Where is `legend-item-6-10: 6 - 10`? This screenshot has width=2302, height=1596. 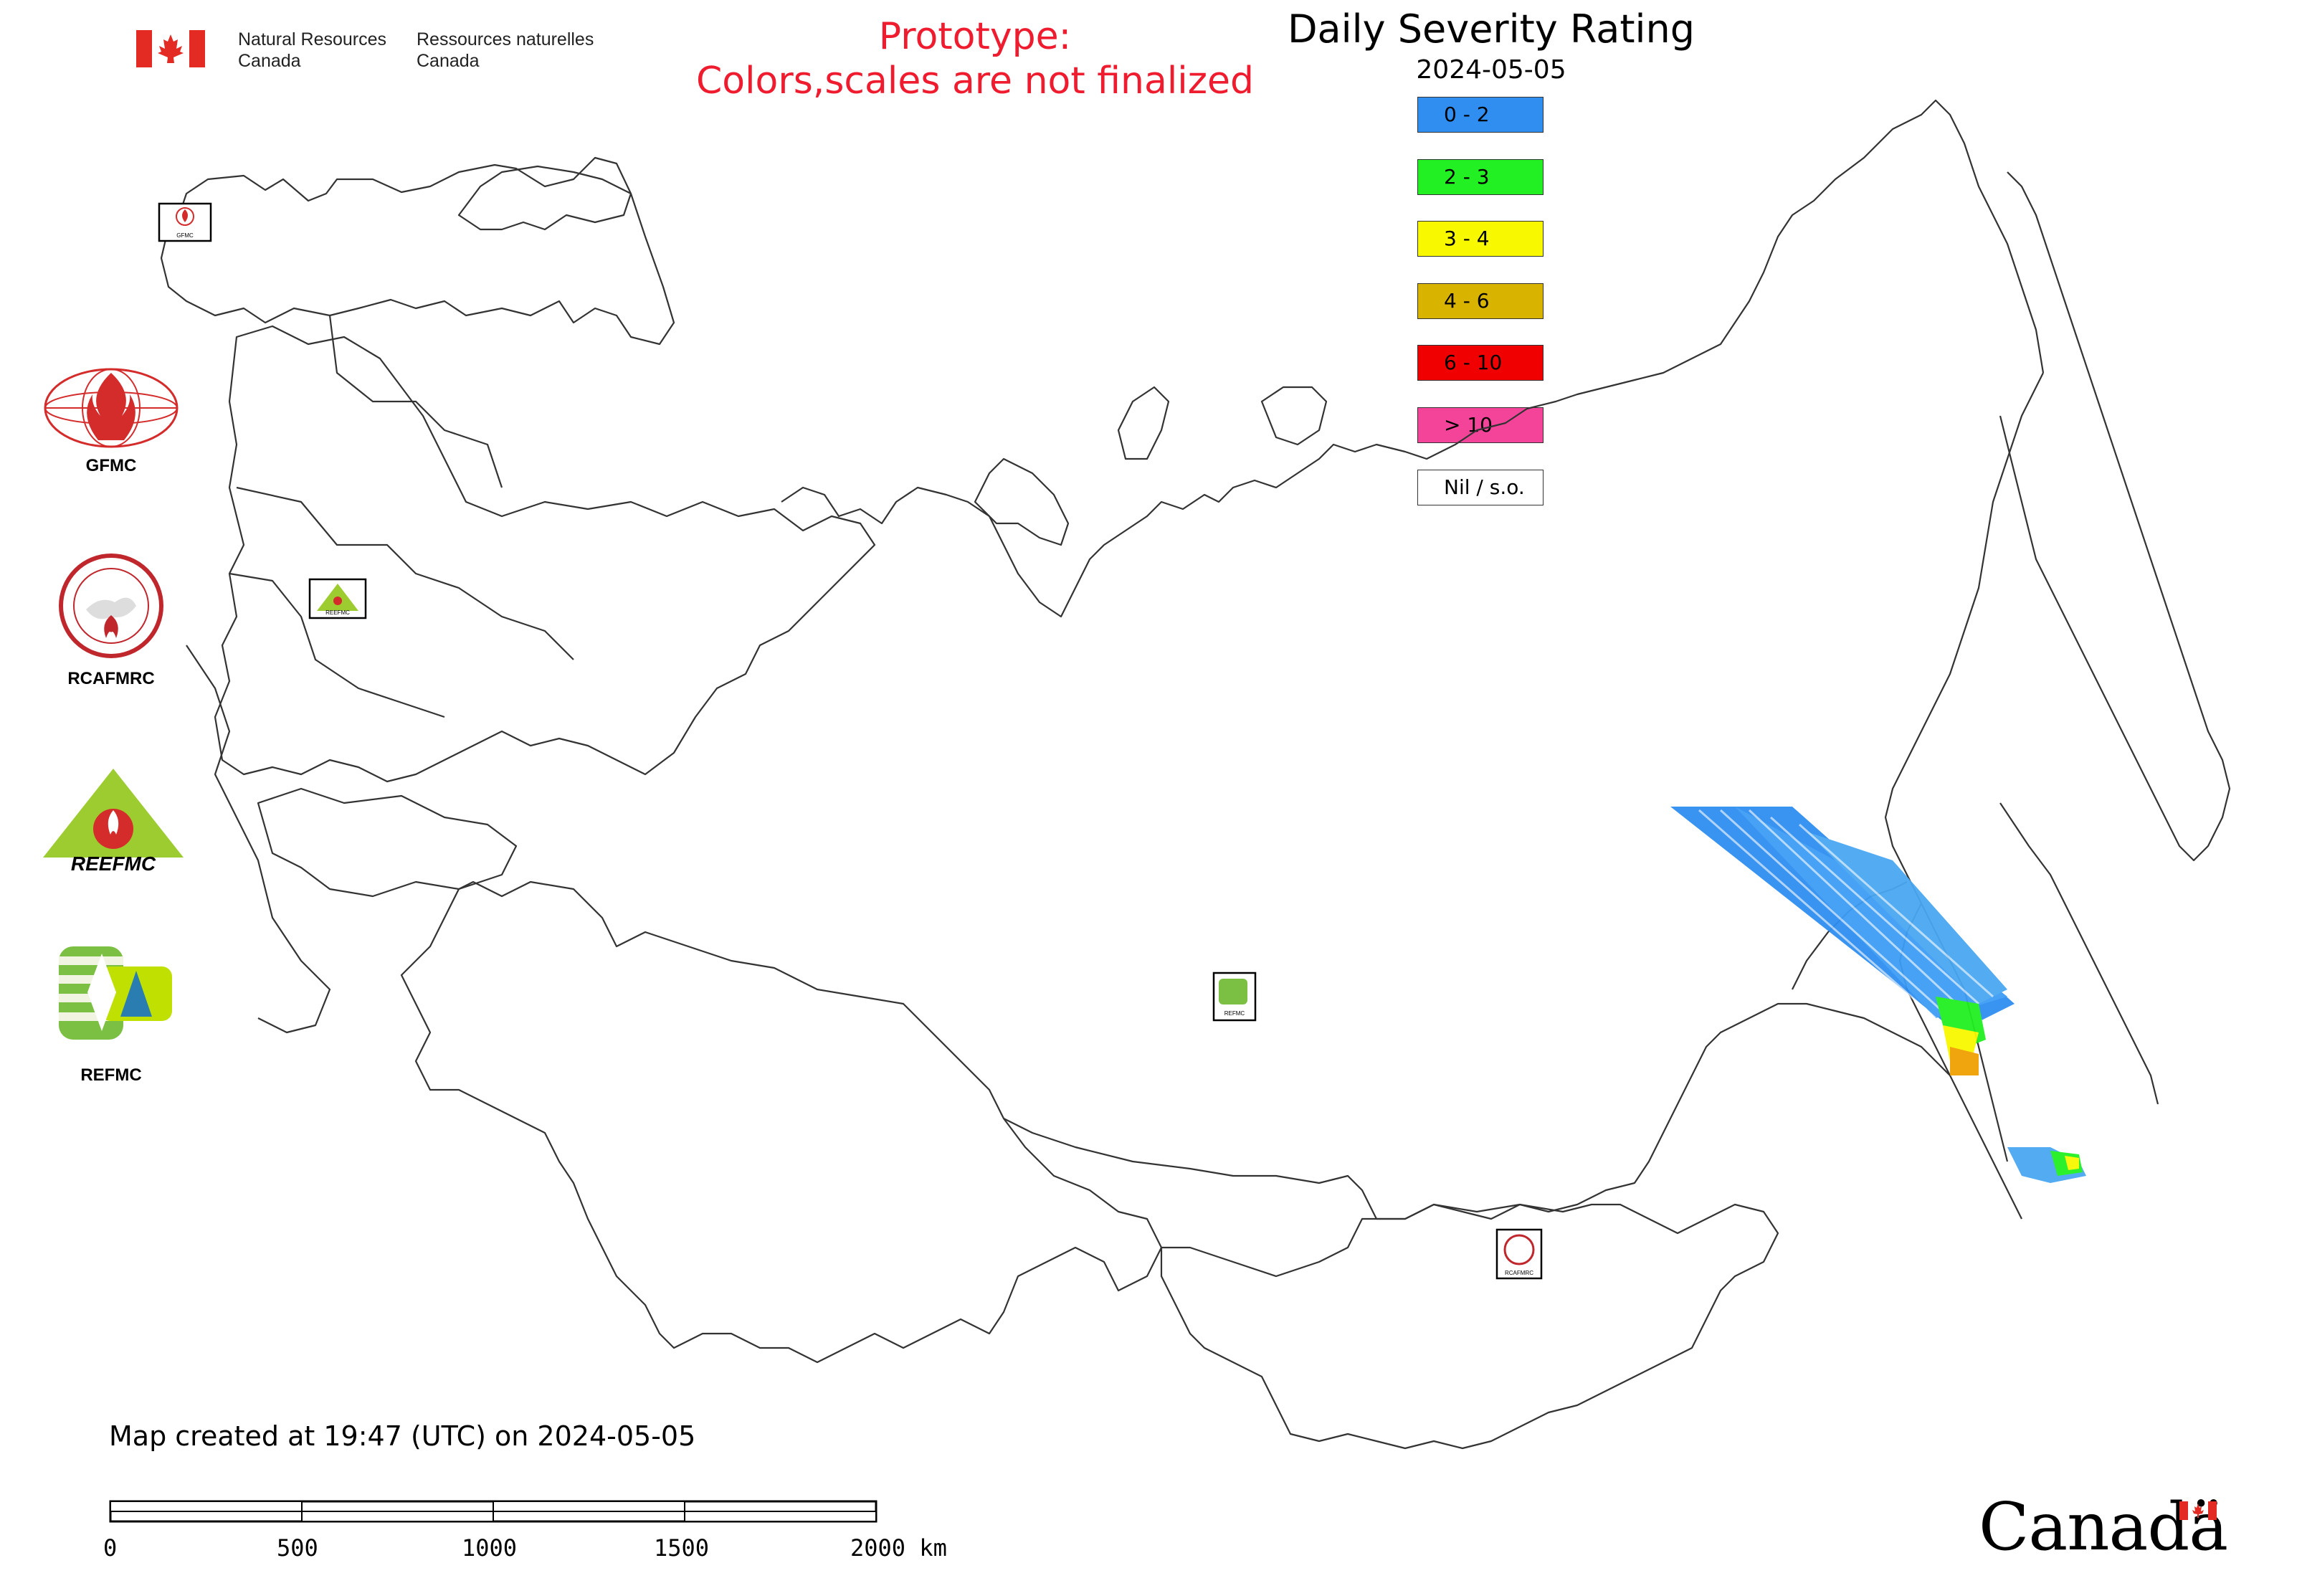
legend-item-6-10: 6 - 10 is located at coordinates (1481, 363).